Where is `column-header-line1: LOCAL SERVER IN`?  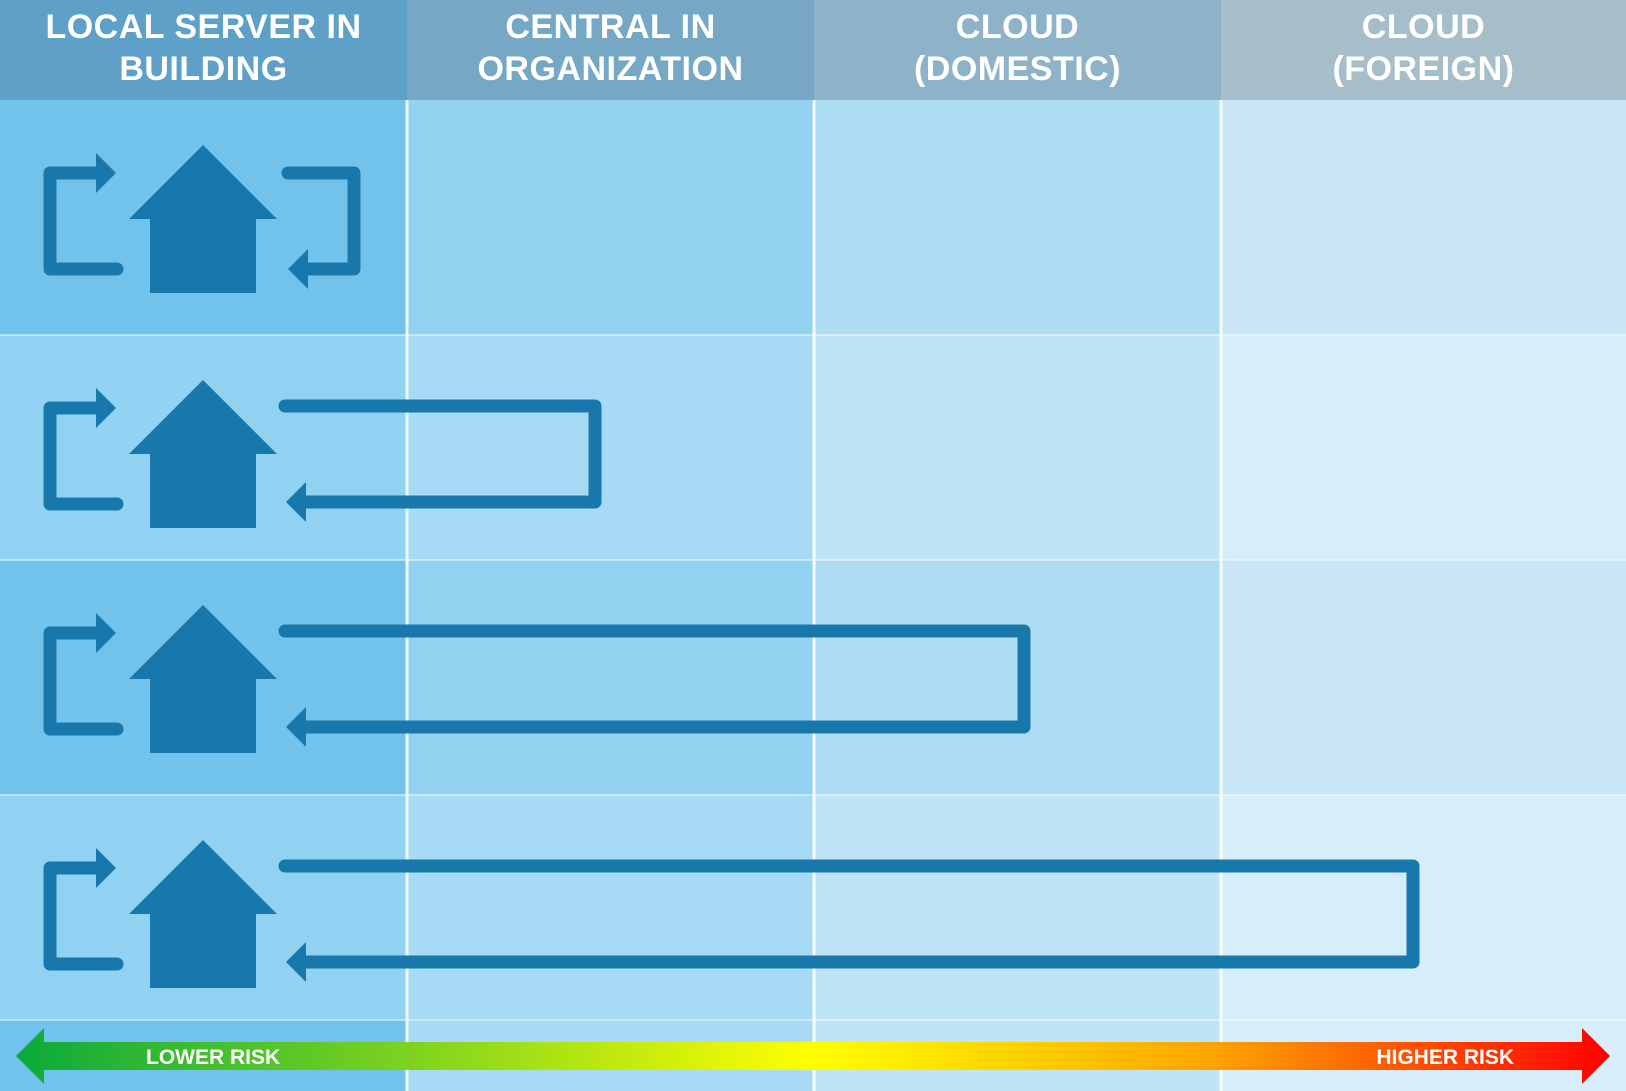 column-header-line1: LOCAL SERVER IN is located at coordinates (203, 27).